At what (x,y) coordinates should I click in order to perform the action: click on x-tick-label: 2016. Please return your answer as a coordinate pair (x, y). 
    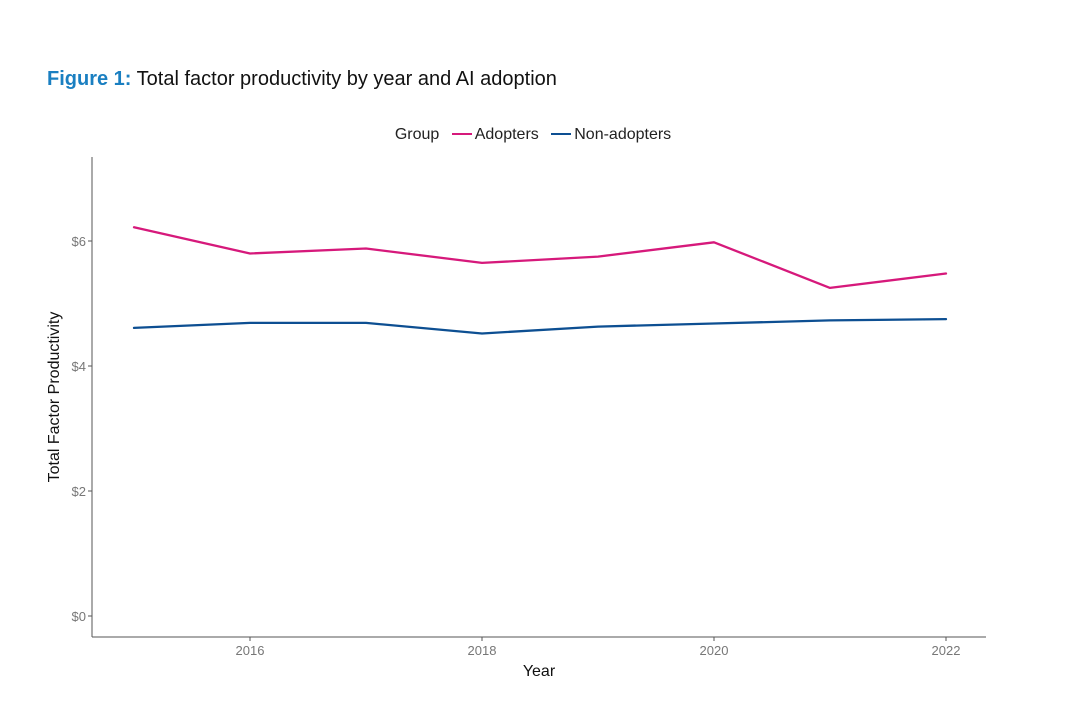
    Looking at the image, I should click on (250, 650).